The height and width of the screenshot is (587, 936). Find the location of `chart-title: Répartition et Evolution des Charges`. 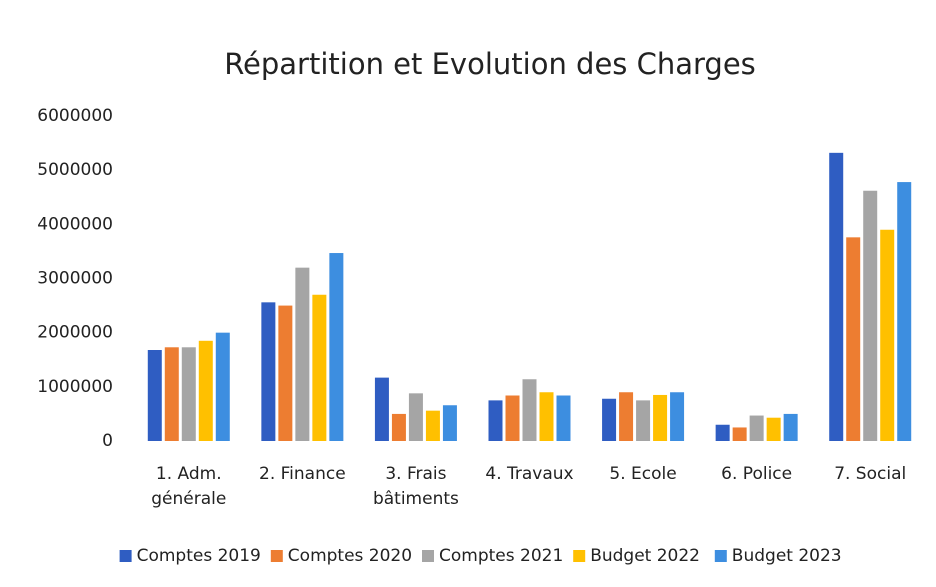

chart-title: Répartition et Evolution des Charges is located at coordinates (490, 64).